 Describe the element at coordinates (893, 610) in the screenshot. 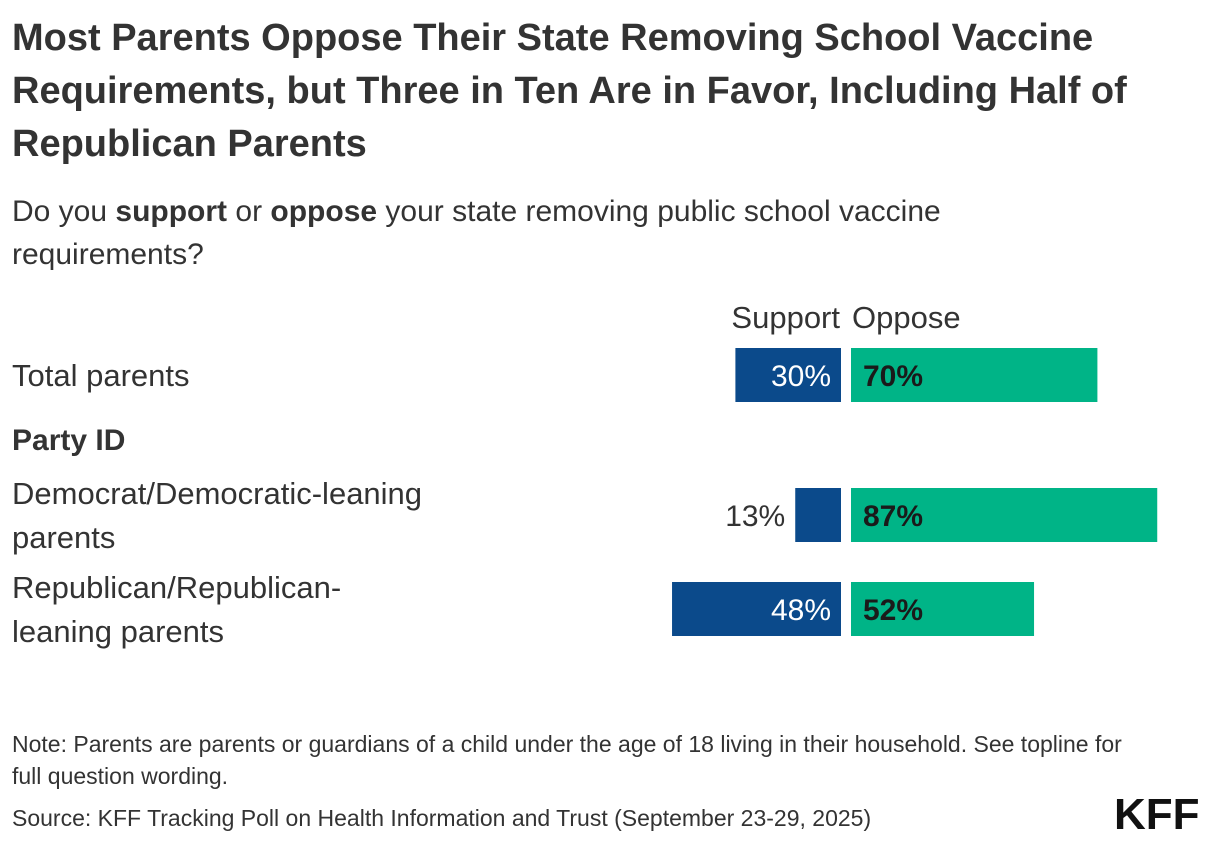

I see `oppose-value-label: 52%` at that location.